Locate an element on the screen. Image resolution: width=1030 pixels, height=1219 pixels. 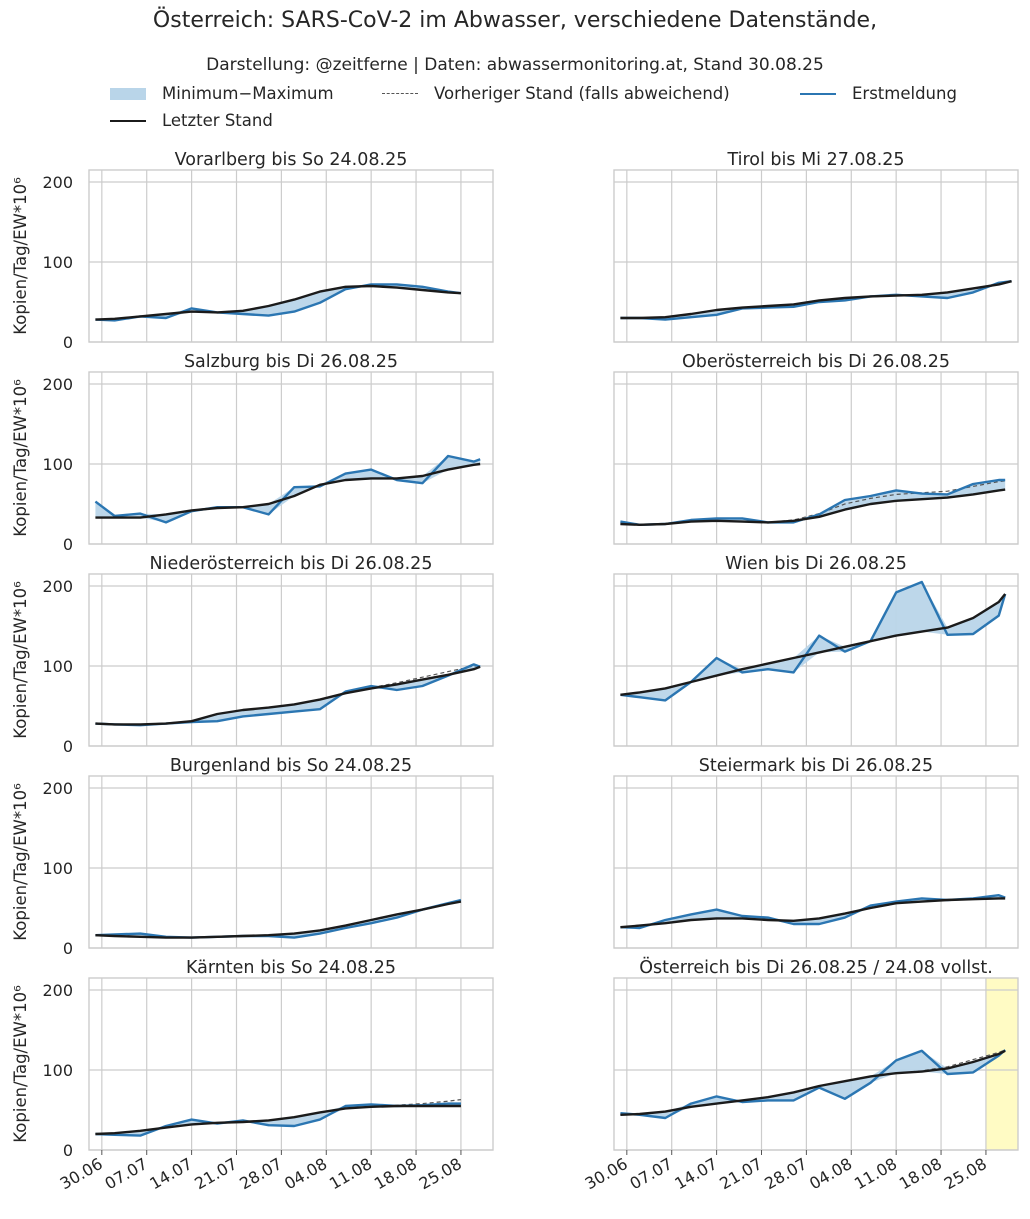
legend-swatch-dashed is located at coordinates (400, 93).